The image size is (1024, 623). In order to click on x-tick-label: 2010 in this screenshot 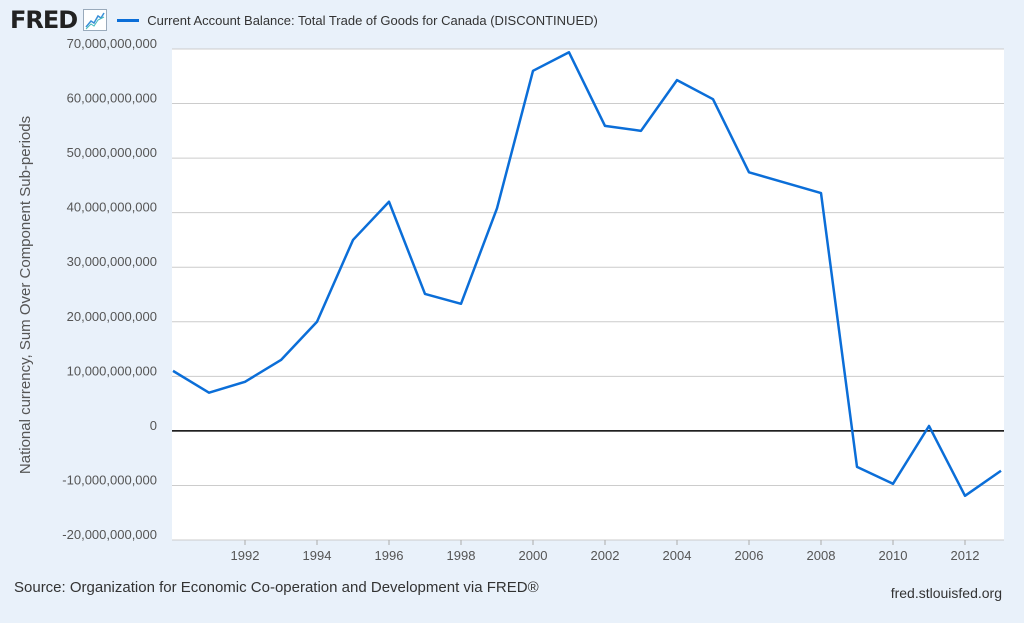, I will do `click(893, 555)`.